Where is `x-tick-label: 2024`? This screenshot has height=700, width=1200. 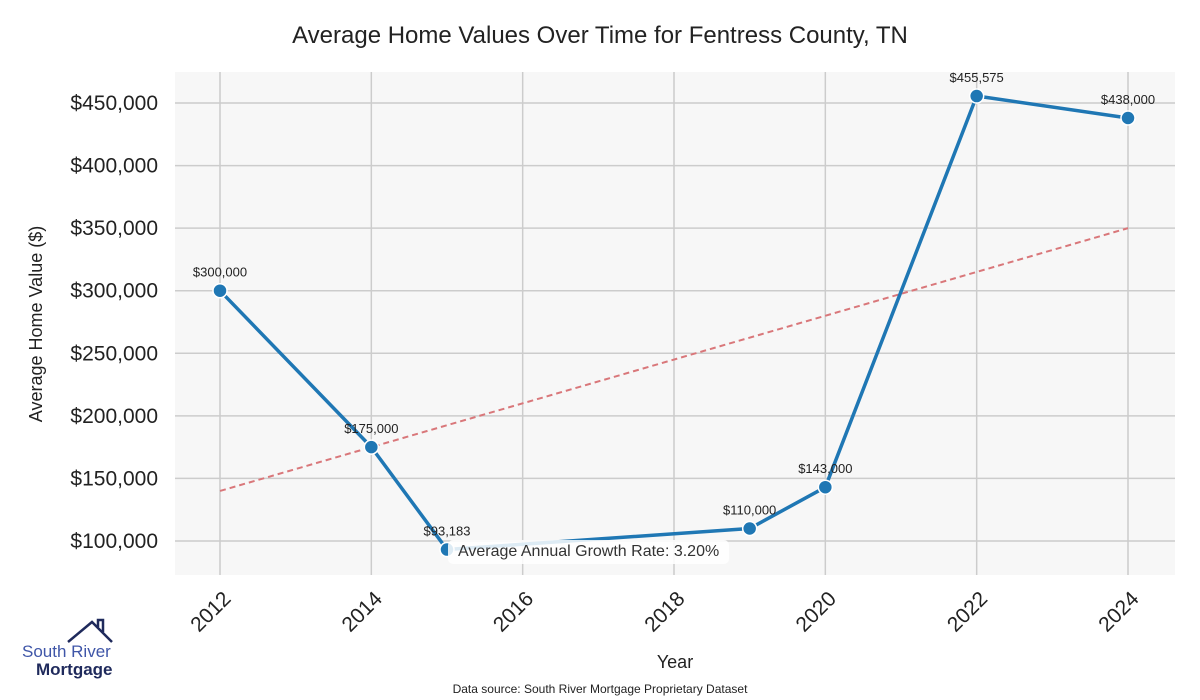
x-tick-label: 2024 is located at coordinates (1119, 612).